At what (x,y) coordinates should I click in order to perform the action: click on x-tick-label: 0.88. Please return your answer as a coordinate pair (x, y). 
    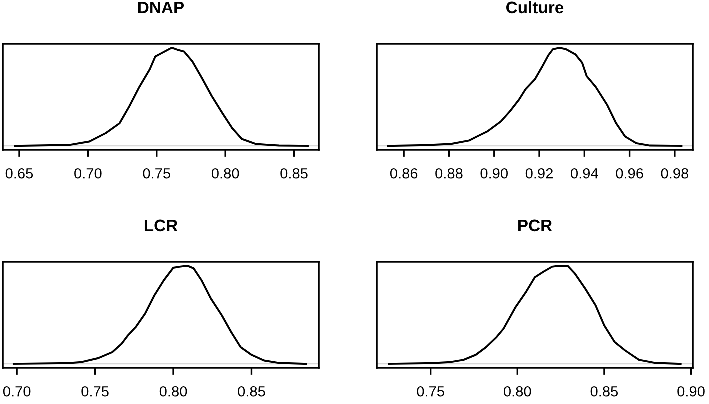
    Looking at the image, I should click on (449, 173).